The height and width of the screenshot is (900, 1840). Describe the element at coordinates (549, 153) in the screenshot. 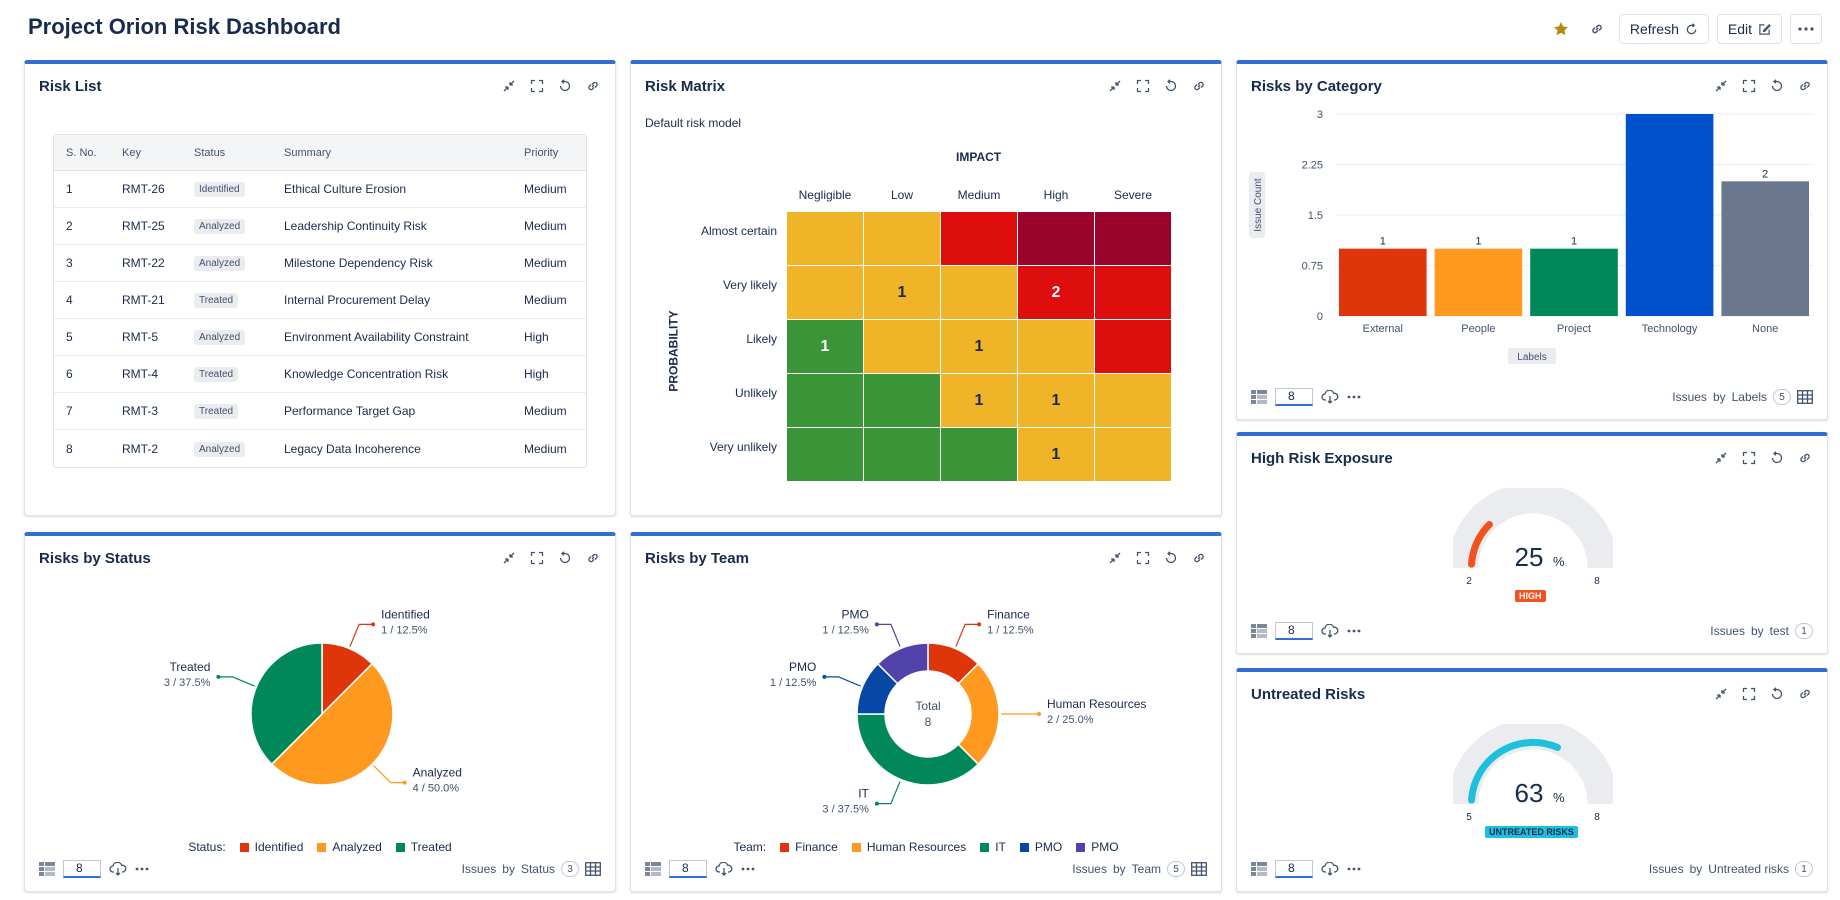

I see `column-header: Priority` at that location.